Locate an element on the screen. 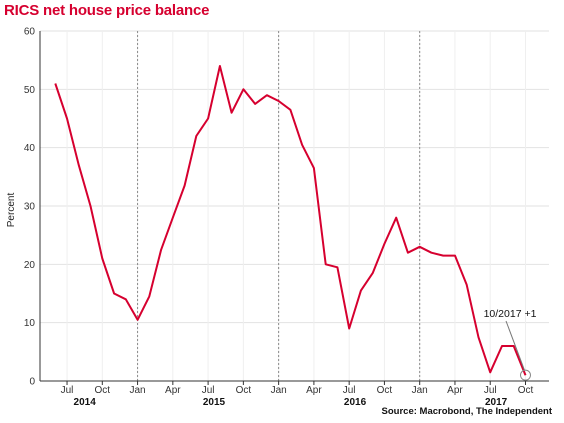 The image size is (564, 423). y-tick-label: 30 is located at coordinates (30, 207).